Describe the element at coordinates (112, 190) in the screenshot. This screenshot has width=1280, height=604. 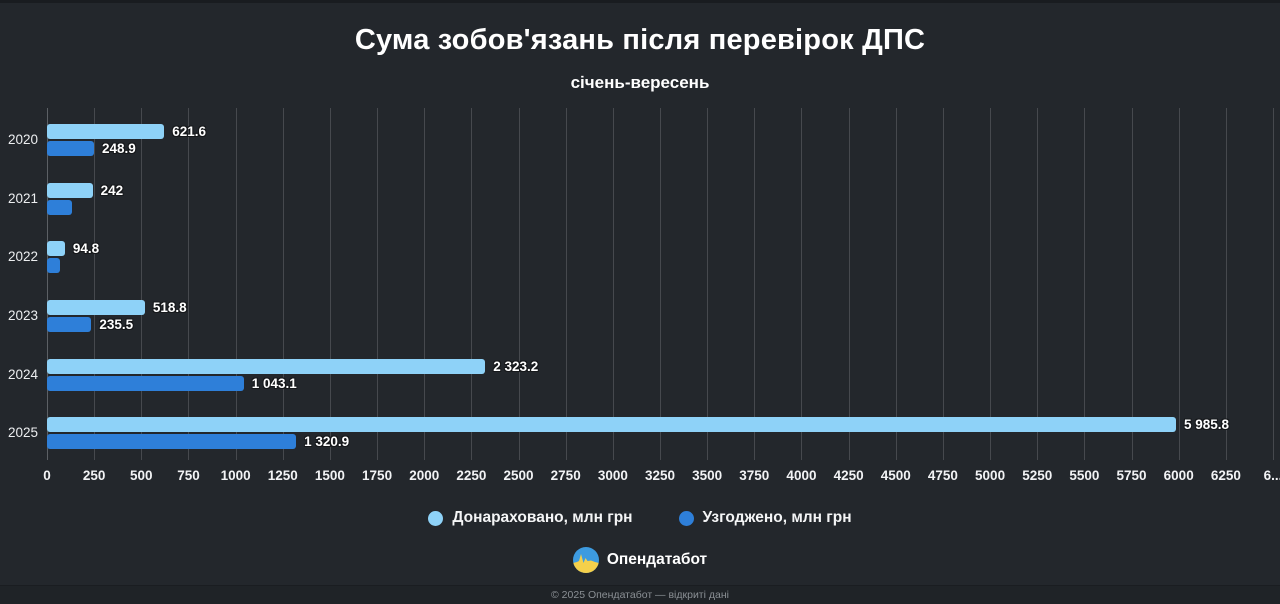
I see `bar-value-label: 242` at that location.